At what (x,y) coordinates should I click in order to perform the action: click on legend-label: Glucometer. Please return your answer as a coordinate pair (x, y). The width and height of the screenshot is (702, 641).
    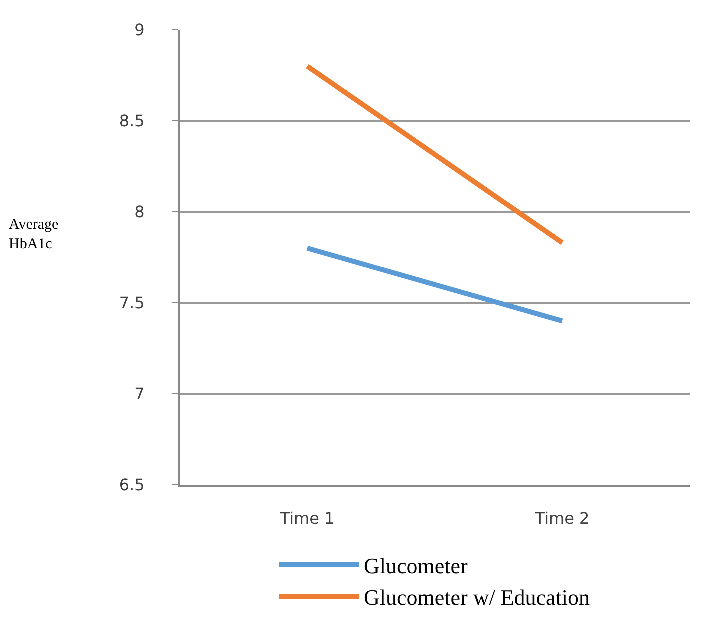
    Looking at the image, I should click on (416, 566).